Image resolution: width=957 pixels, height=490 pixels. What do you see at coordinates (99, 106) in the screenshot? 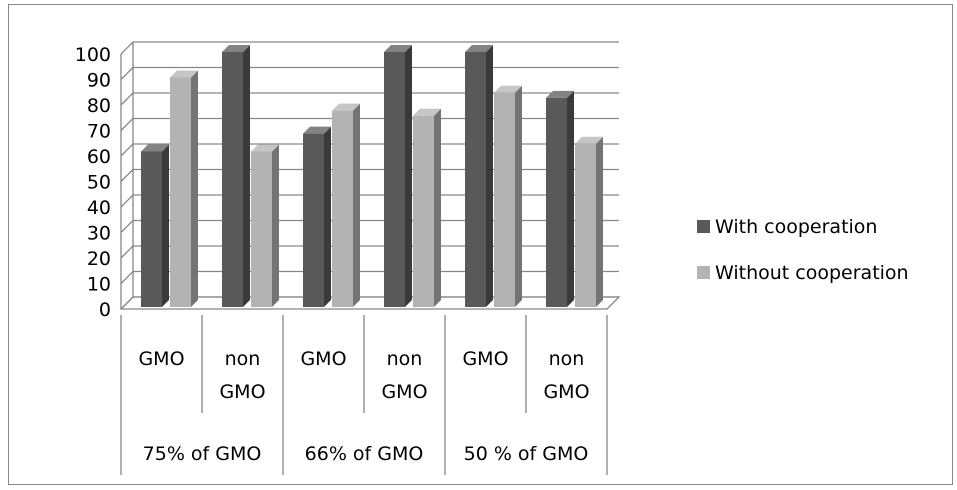
I see `y-tick-label: 80` at bounding box center [99, 106].